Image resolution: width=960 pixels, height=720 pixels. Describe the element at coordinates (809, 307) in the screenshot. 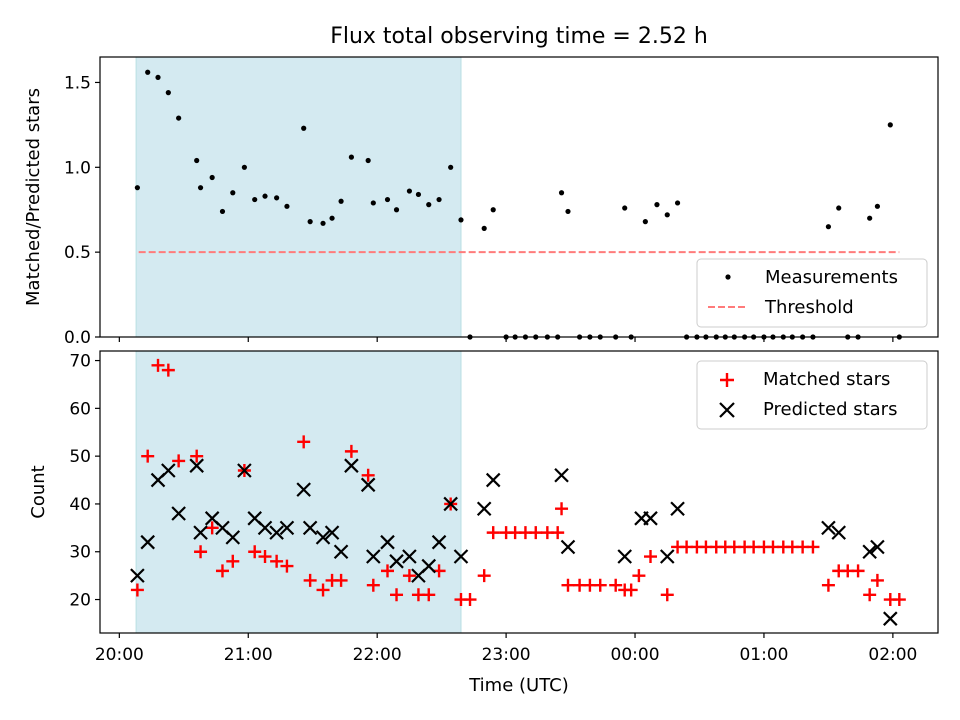

I see `legend-label-threshold: Threshold` at that location.